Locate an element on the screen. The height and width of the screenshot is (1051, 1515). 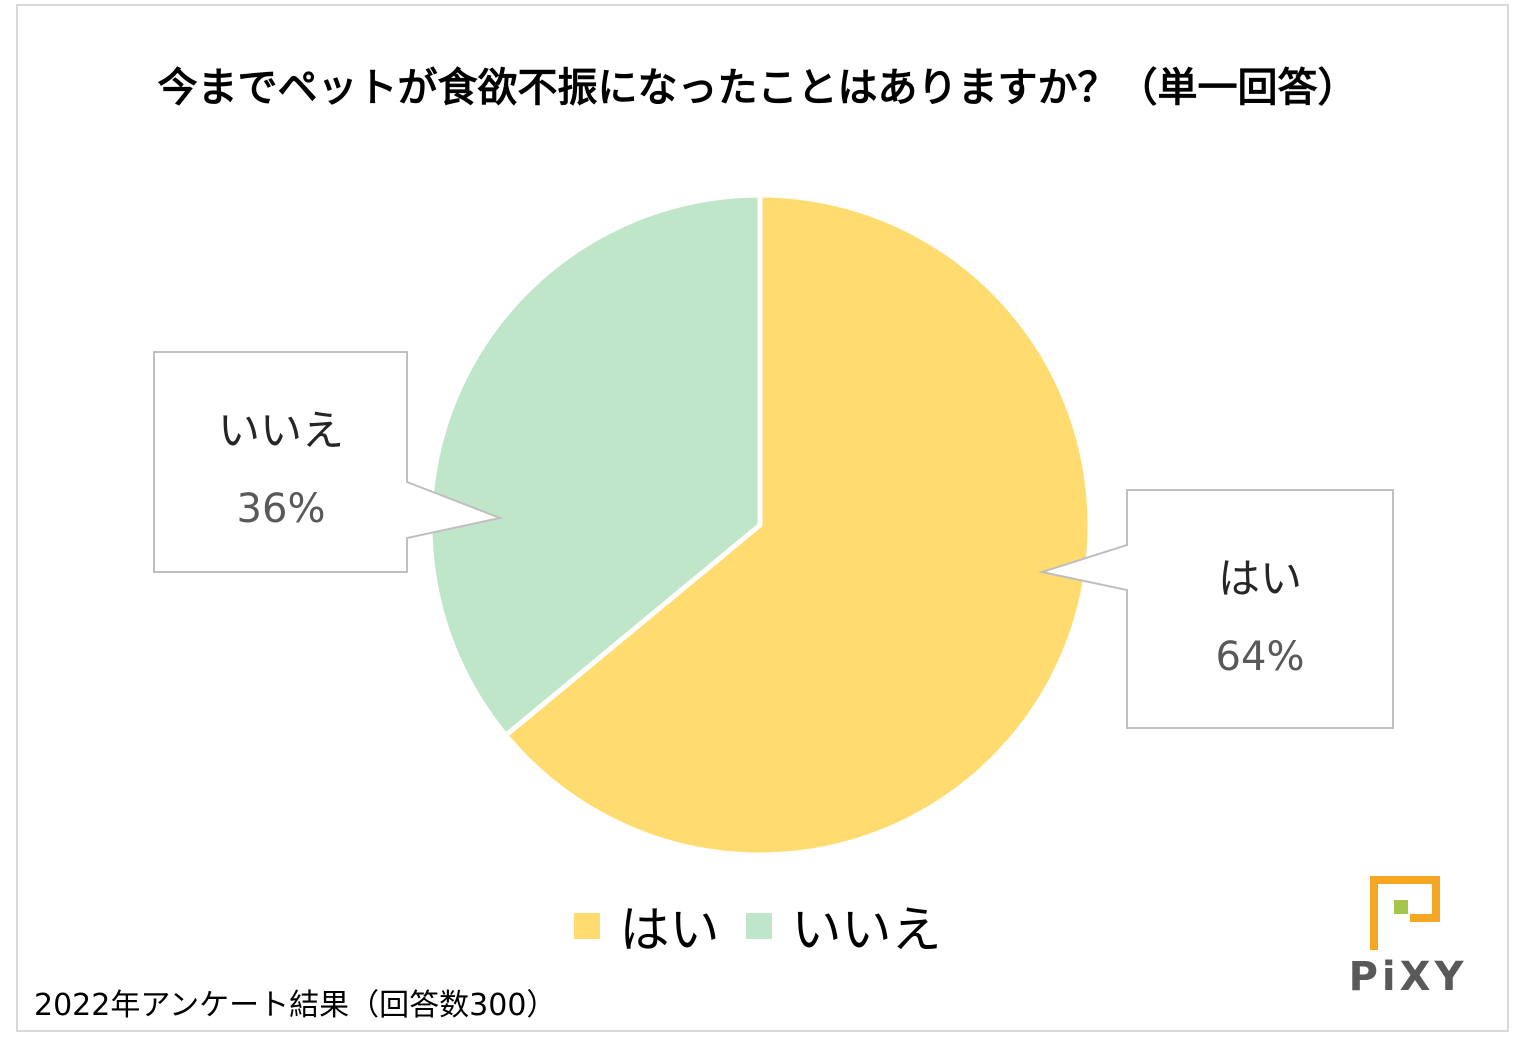
survey-note: 2022年アンケート結果（回答数300） is located at coordinates (295, 1005).